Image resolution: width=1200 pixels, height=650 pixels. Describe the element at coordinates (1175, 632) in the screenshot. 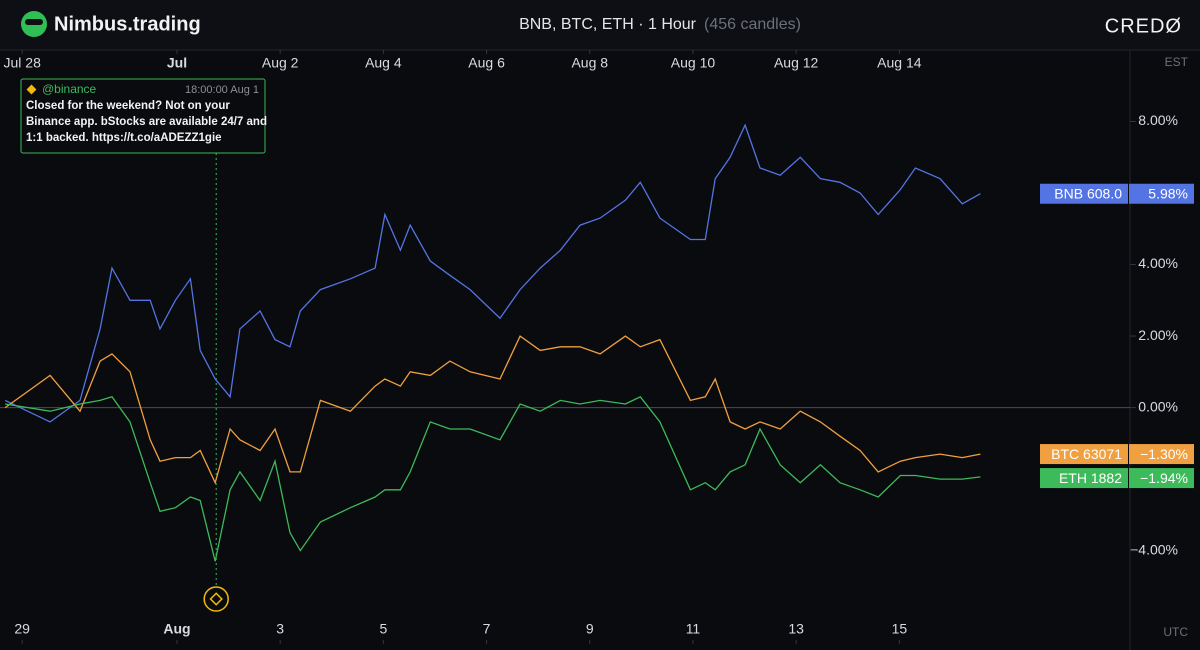

I see `bottom-axis-tz: UTC` at that location.